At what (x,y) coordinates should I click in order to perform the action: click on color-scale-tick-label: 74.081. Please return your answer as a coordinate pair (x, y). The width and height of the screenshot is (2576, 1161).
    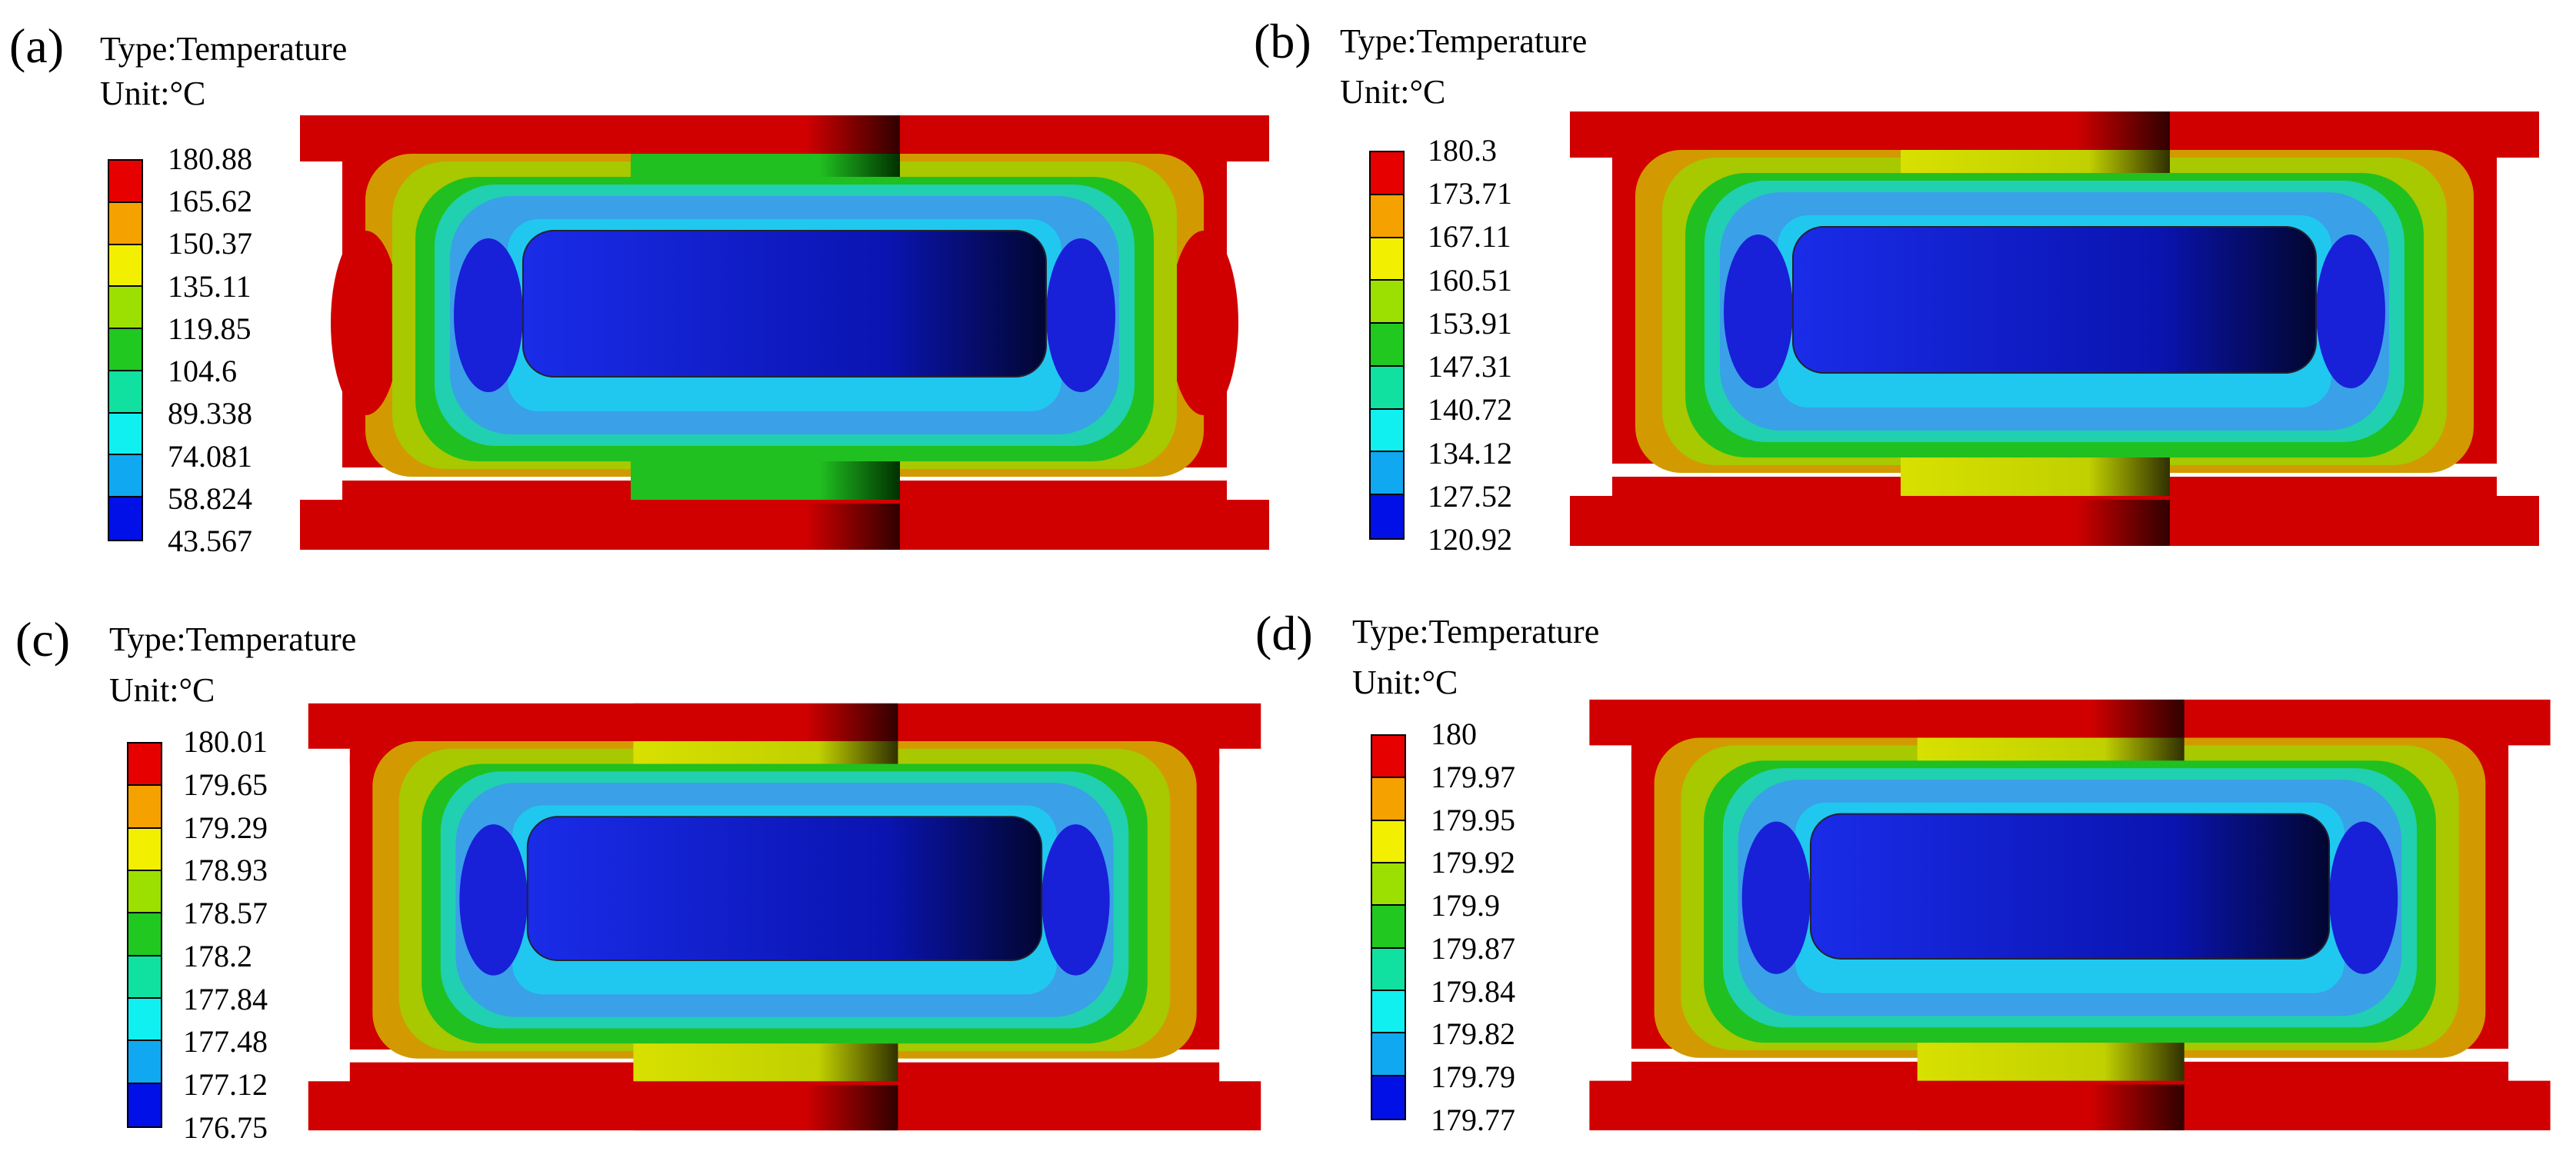
    Looking at the image, I should click on (210, 456).